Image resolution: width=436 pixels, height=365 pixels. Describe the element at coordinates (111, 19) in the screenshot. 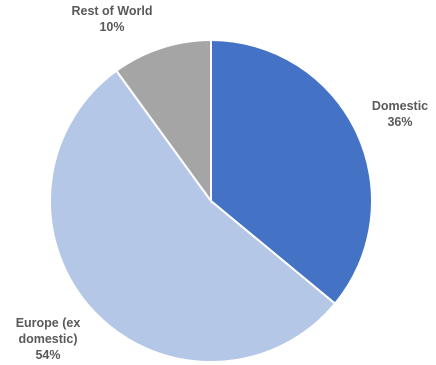

I see `data-label-rest-of-world: Rest of World 10%` at that location.